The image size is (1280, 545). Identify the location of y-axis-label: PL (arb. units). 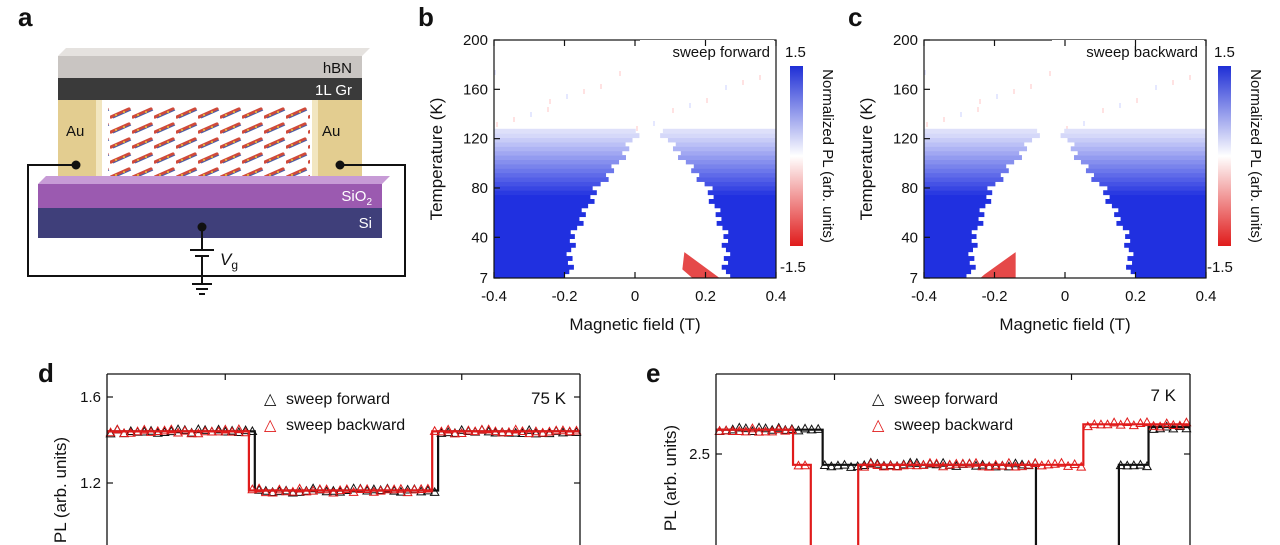
(670, 478).